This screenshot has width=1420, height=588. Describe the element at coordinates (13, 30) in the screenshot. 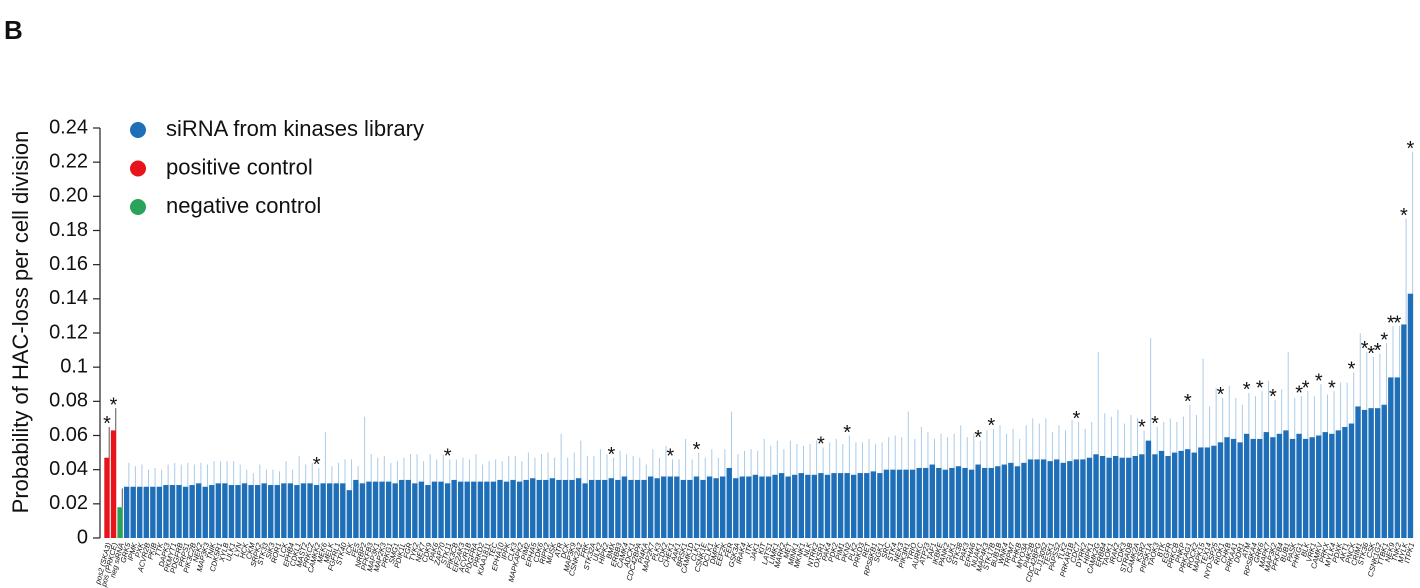

I see `panel-label: B` at that location.